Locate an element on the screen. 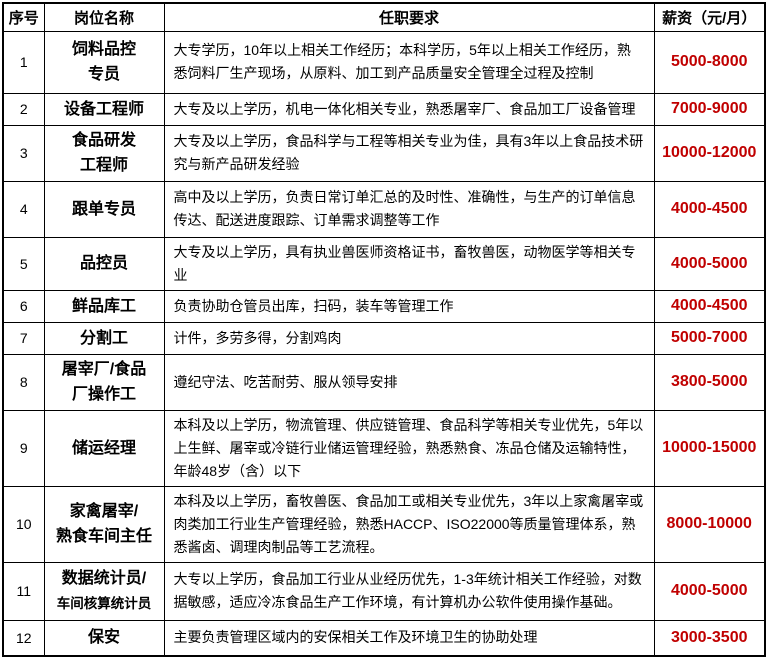 The width and height of the screenshot is (766, 657). requirement-cell: 负责协助仓管员出库，扫码，装车等管理工作 is located at coordinates (409, 306).